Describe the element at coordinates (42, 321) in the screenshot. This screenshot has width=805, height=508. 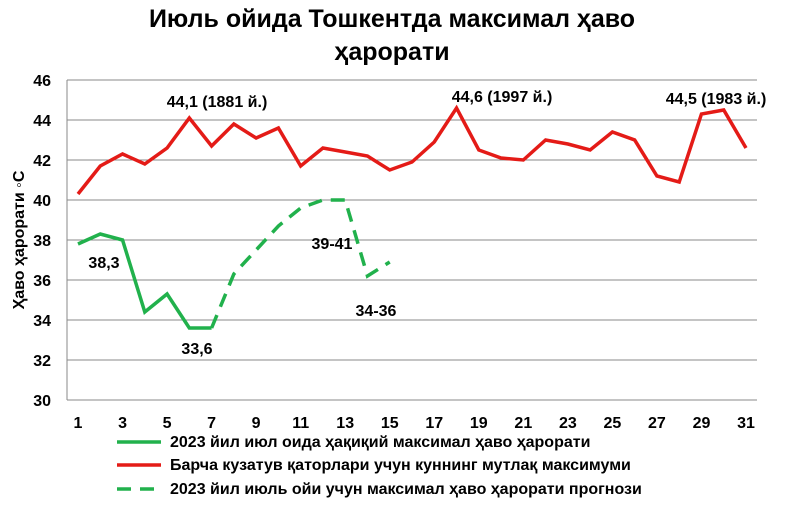
I see `y-tick-label: 34` at that location.